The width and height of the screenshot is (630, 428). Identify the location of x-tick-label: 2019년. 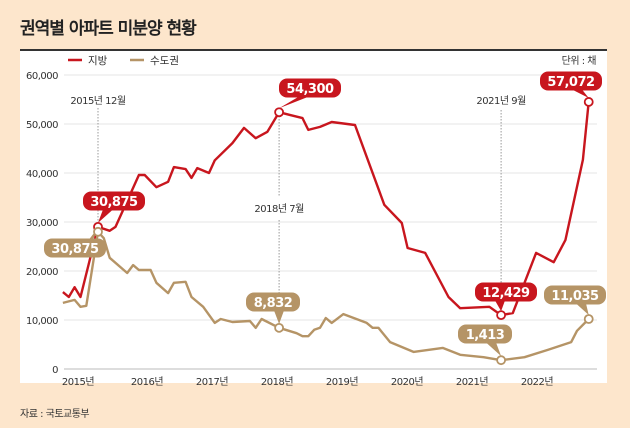
(342, 382).